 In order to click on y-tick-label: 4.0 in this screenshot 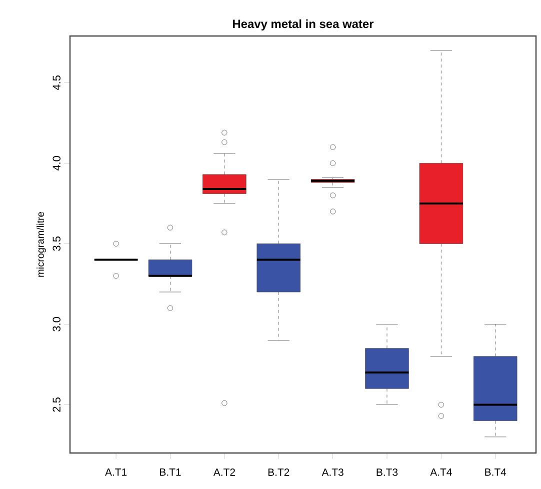, I will do `click(56, 163)`.